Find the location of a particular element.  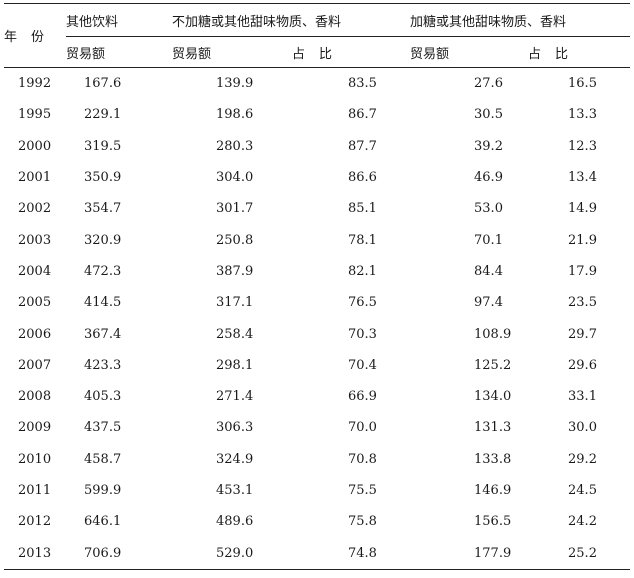

cell-unsweetened-share: 86.6 is located at coordinates (362, 178).